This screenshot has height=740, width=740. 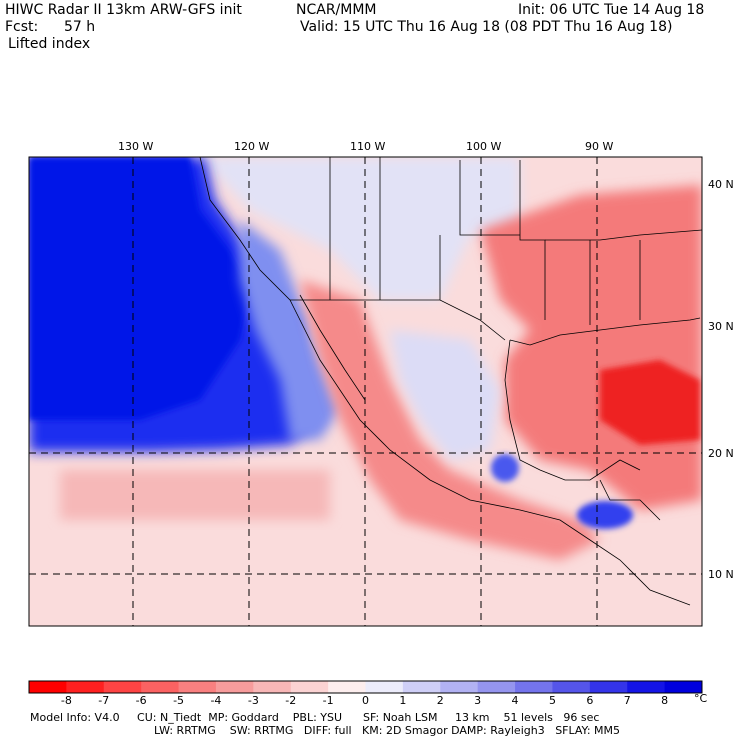 I want to click on colorbar-tick-label: 0, so click(x=365, y=700).